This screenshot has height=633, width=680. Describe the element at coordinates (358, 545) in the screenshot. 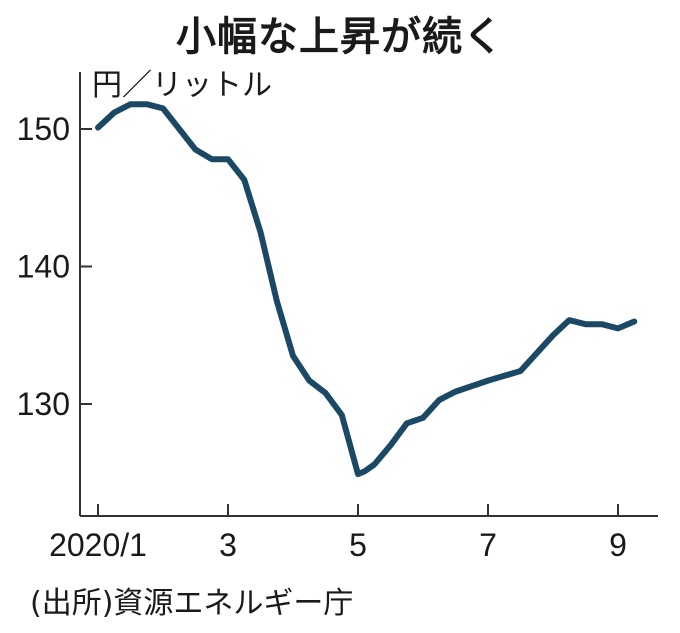

I see `x-tick-label: 5` at that location.